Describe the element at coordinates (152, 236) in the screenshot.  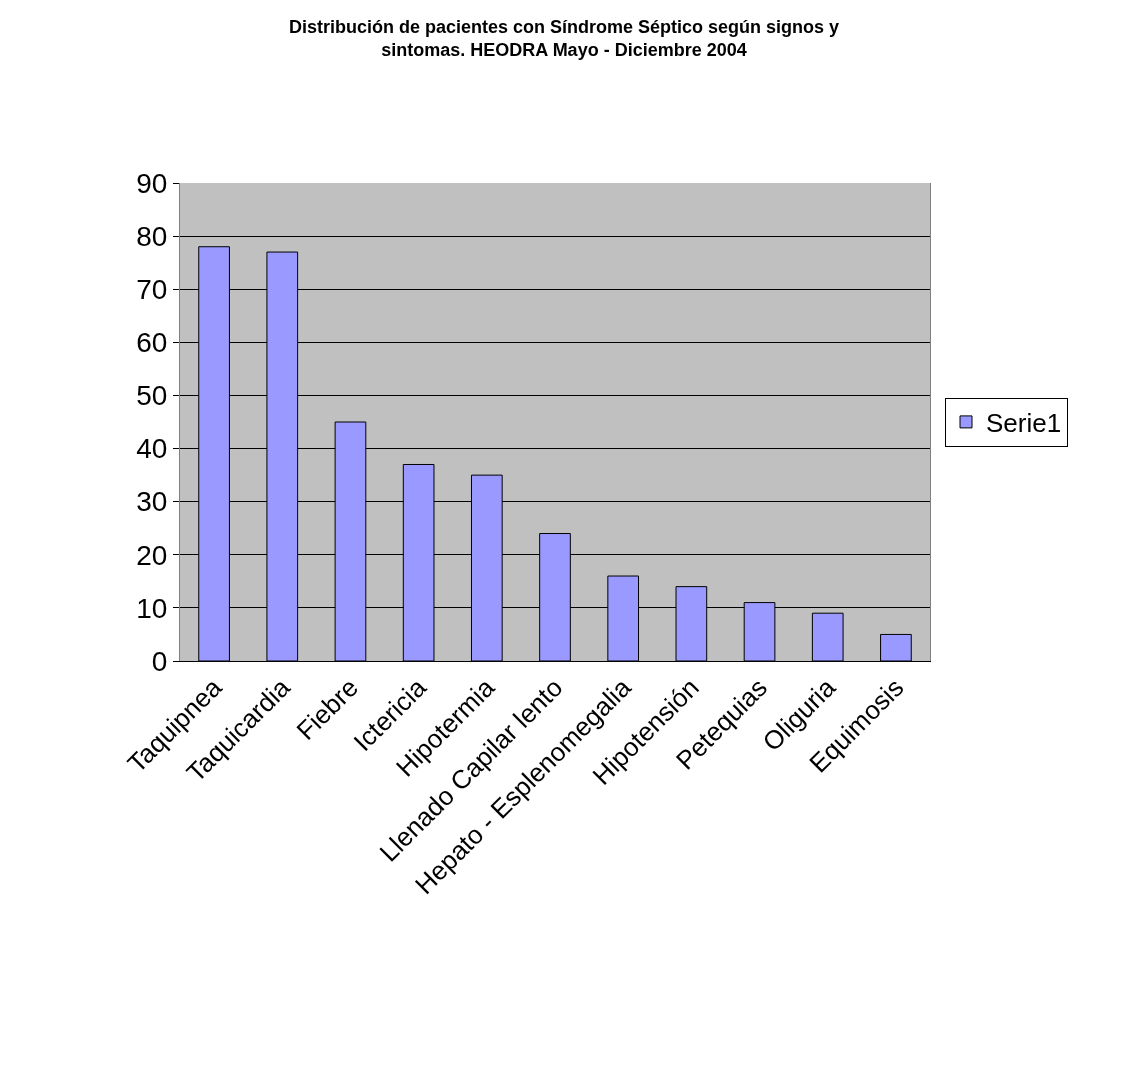
I see `y-tick-label: 80` at that location.